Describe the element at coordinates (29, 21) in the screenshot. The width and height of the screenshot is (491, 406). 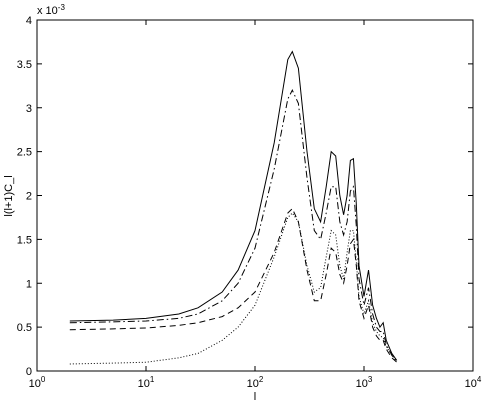
I see `y-tick-label: 4` at that location.